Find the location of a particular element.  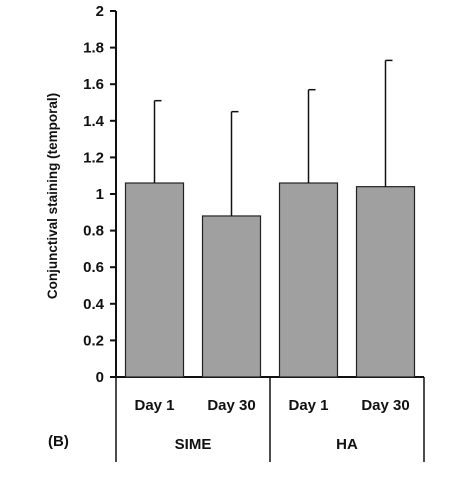

y-tick-label: 0 is located at coordinates (100, 377).